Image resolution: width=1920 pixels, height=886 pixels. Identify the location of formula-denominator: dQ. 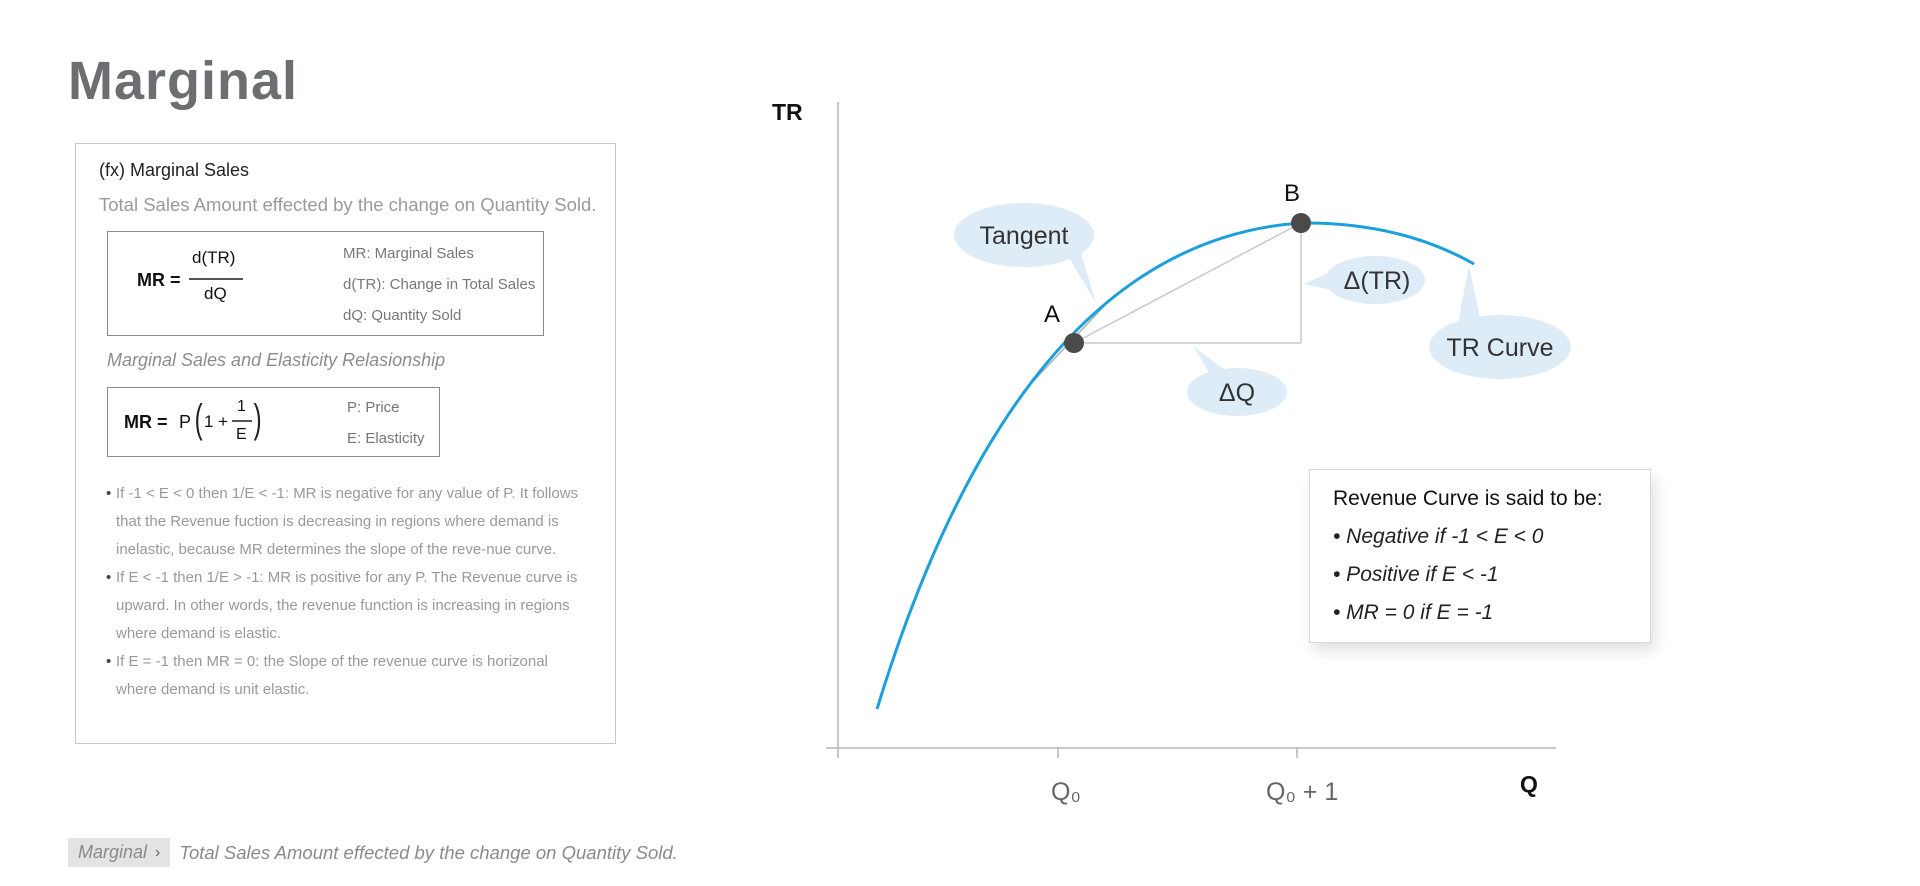
(215, 293).